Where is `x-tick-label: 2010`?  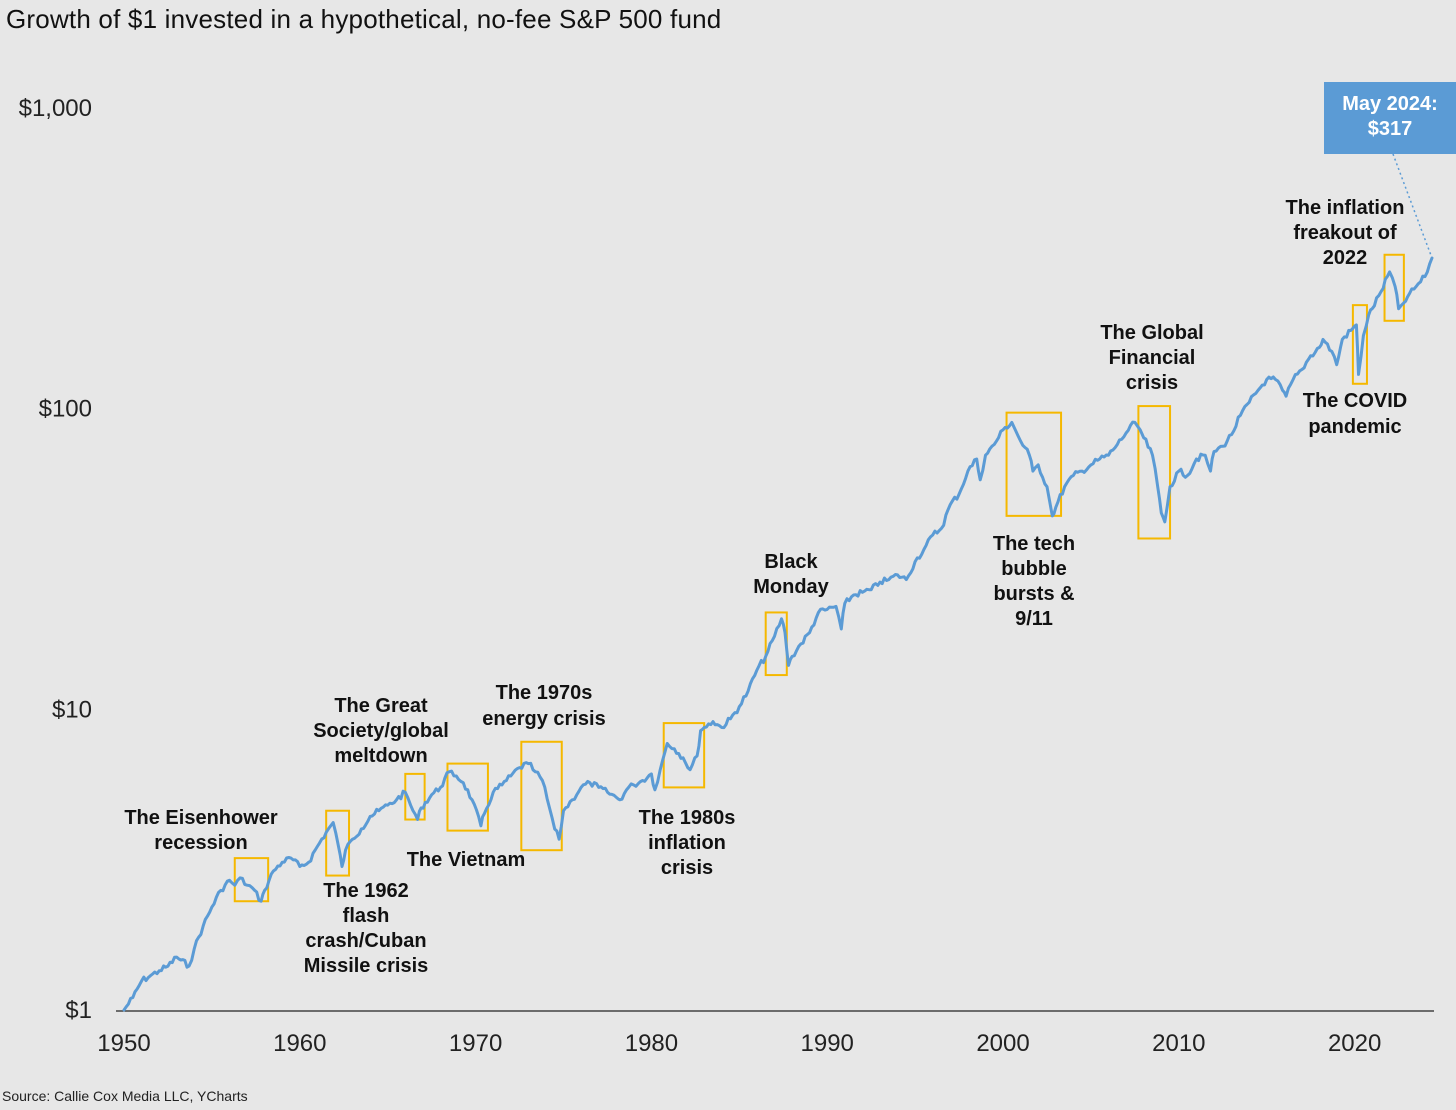 x-tick-label: 2010 is located at coordinates (1178, 1043).